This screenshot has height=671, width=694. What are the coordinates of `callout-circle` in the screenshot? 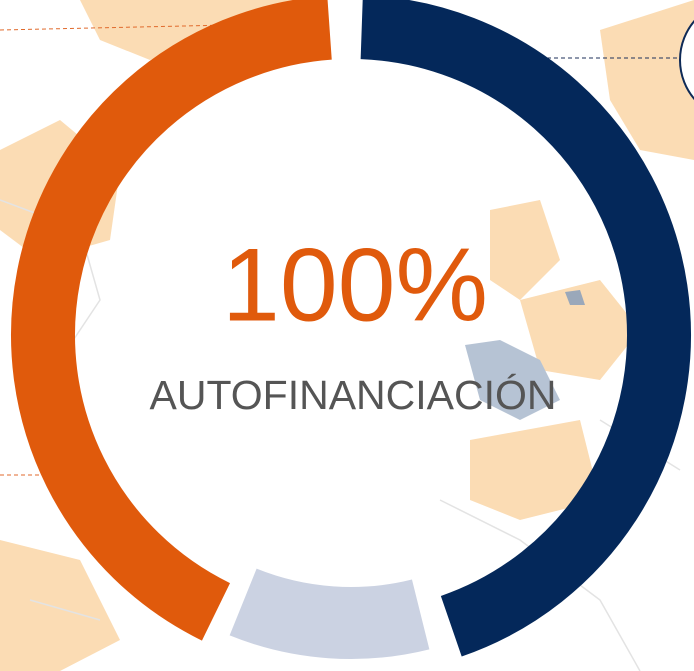 It's located at (686, 60).